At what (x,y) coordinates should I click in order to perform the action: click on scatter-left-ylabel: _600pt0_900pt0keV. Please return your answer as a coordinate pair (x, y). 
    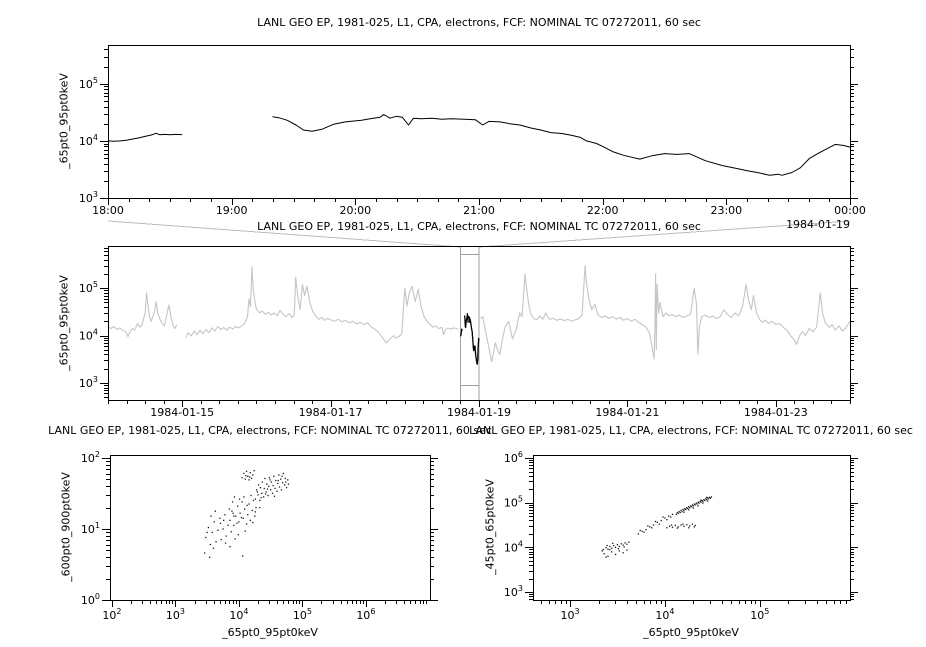
    Looking at the image, I should click on (66, 527).